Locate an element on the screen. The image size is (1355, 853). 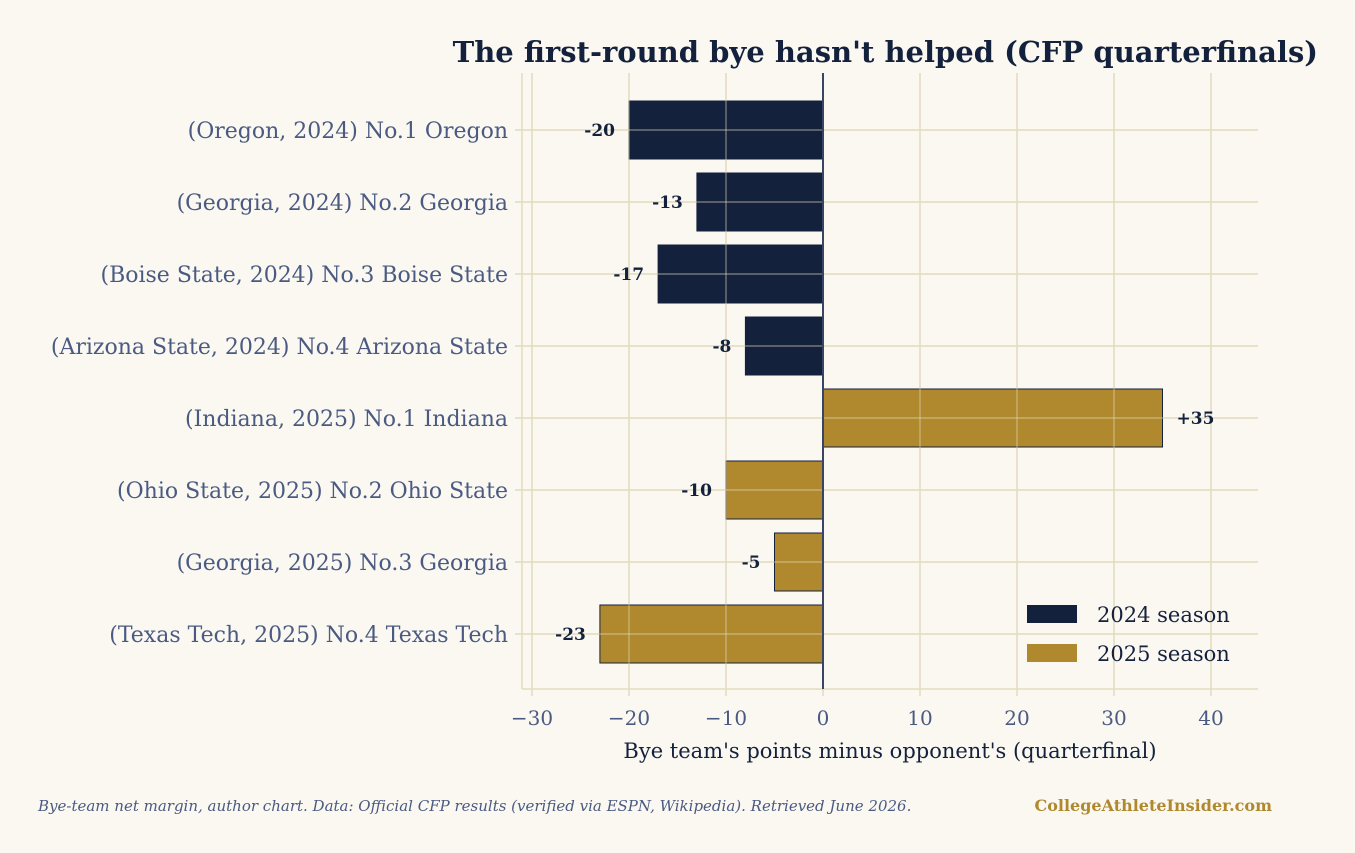
x-tick-label: −30 is located at coordinates (532, 718).